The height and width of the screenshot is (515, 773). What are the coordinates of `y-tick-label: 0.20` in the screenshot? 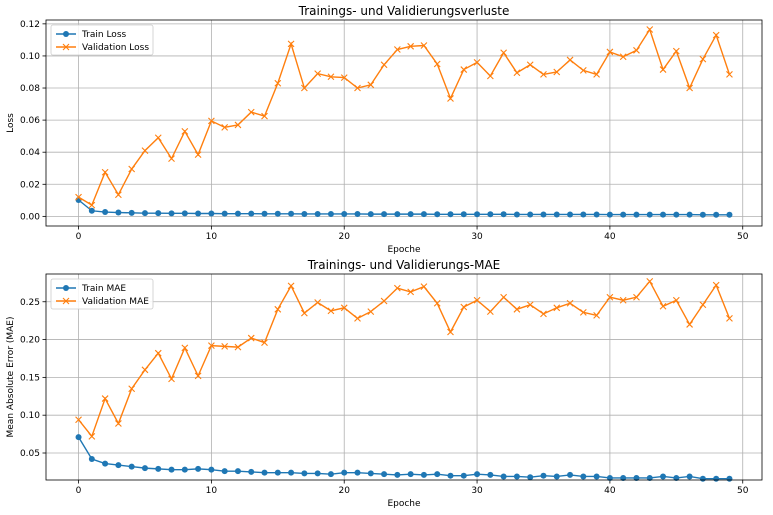 It's located at (30, 341).